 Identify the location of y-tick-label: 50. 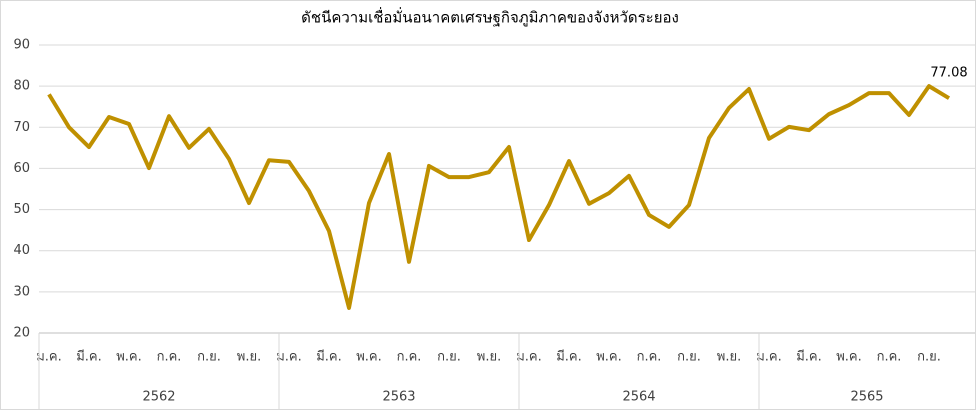
(21, 209).